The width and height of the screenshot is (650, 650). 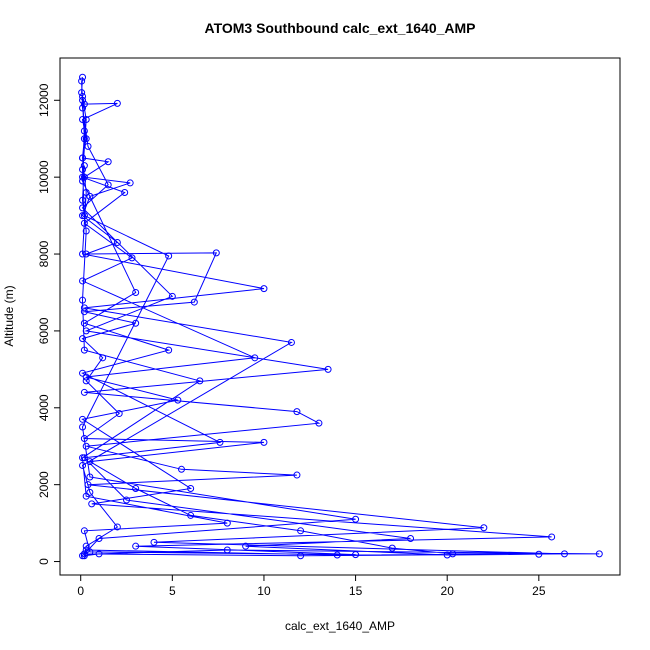 I want to click on x-tick-label: 20, so click(x=448, y=591).